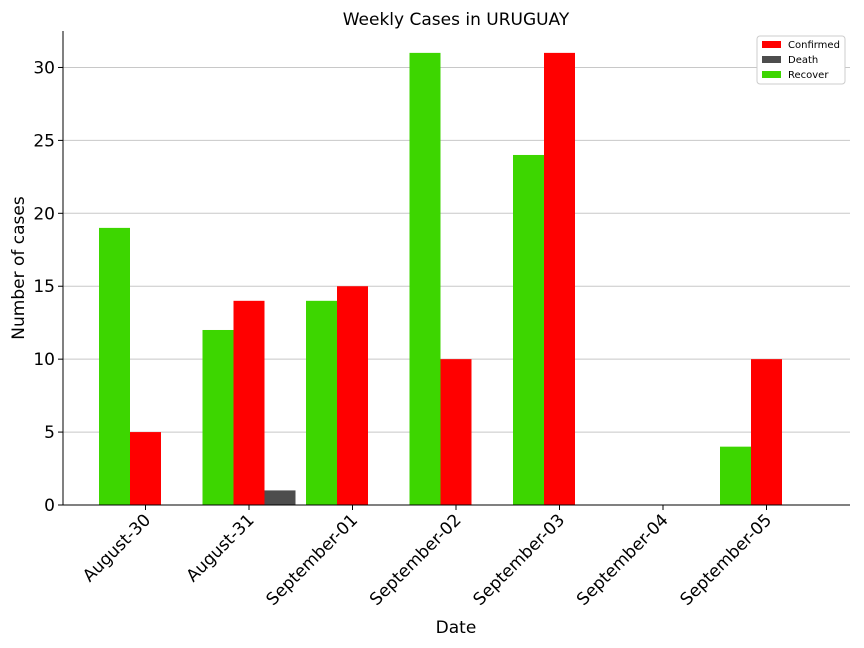 Image resolution: width=864 pixels, height=648 pixels. What do you see at coordinates (44, 214) in the screenshot?
I see `y-tick-label: 20` at bounding box center [44, 214].